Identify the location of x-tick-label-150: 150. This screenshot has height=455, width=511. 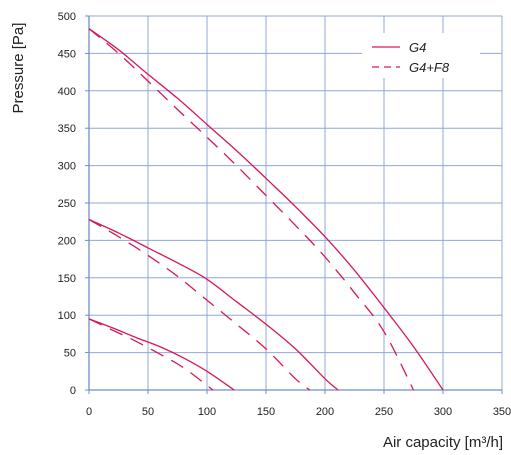
(266, 412).